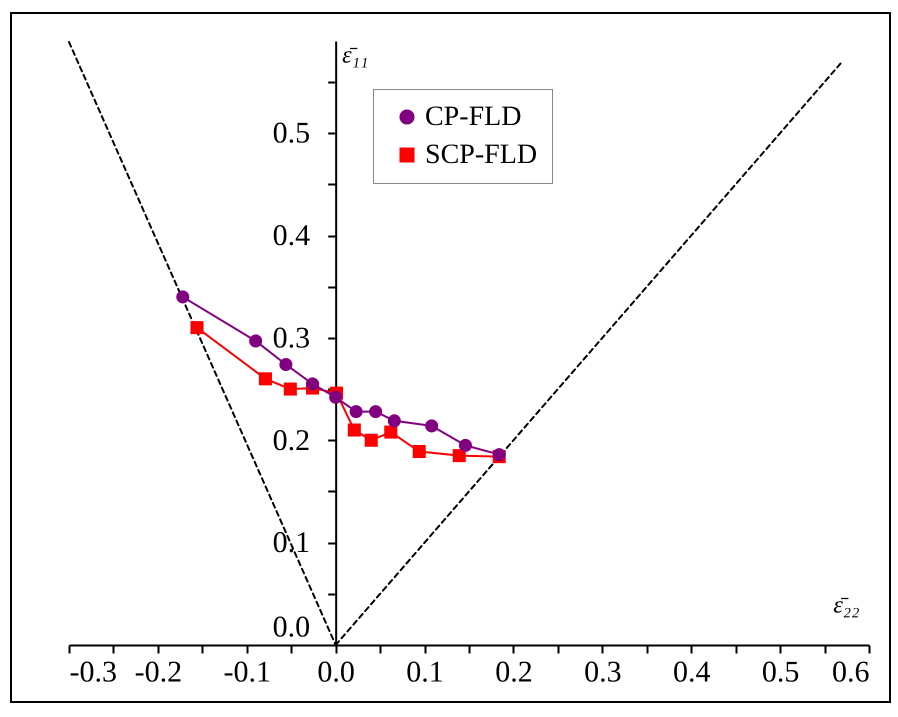 The width and height of the screenshot is (898, 717). Describe the element at coordinates (158, 672) in the screenshot. I see `x-tick-label: -0.2` at that location.